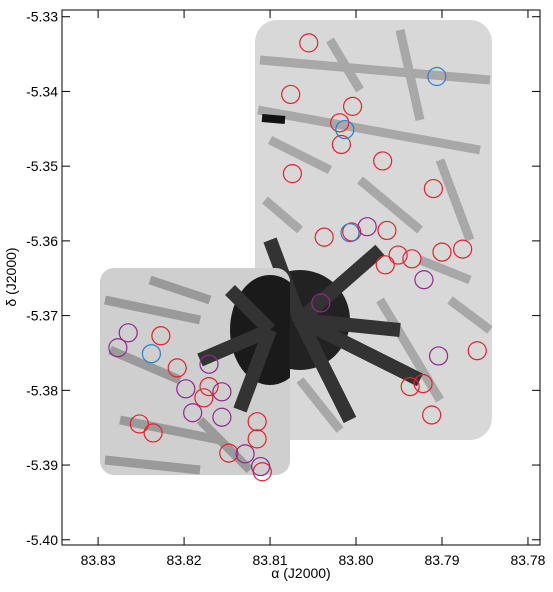 Image resolution: width=553 pixels, height=592 pixels. I want to click on x-tick-label: 83.82, so click(184, 560).